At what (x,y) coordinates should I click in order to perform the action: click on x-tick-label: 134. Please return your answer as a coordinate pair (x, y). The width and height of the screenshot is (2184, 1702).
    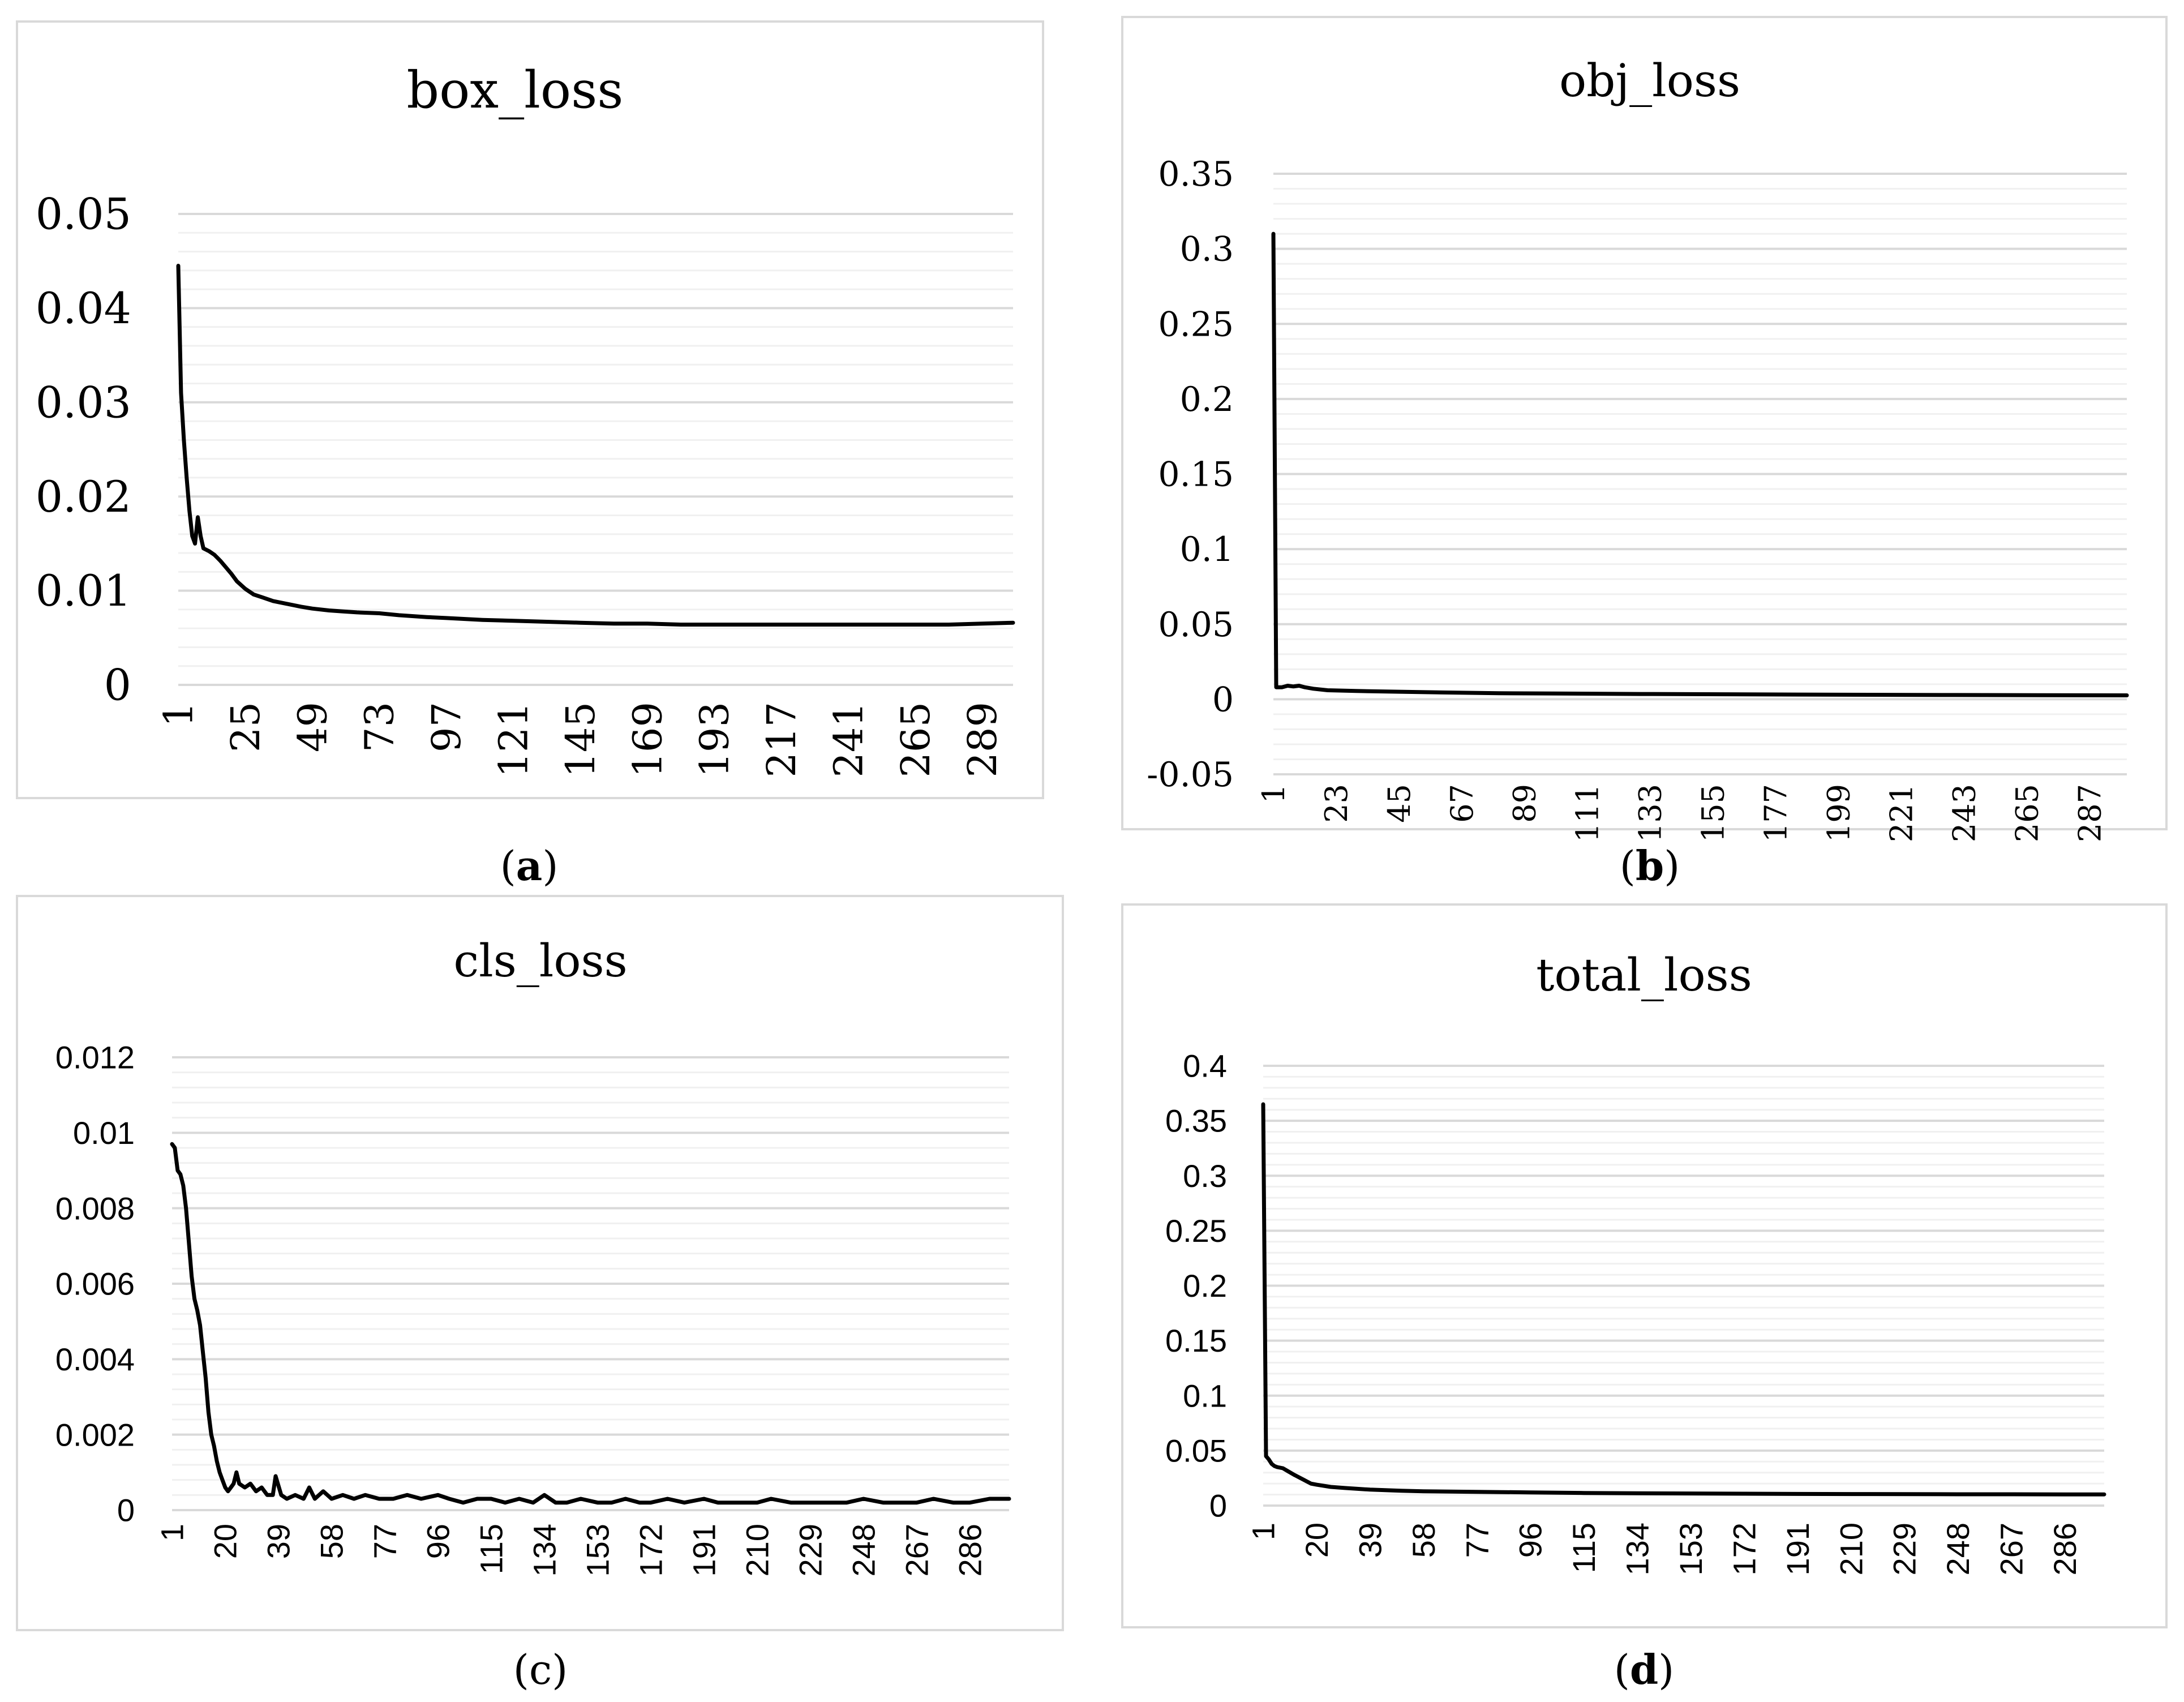
    Looking at the image, I should click on (544, 1550).